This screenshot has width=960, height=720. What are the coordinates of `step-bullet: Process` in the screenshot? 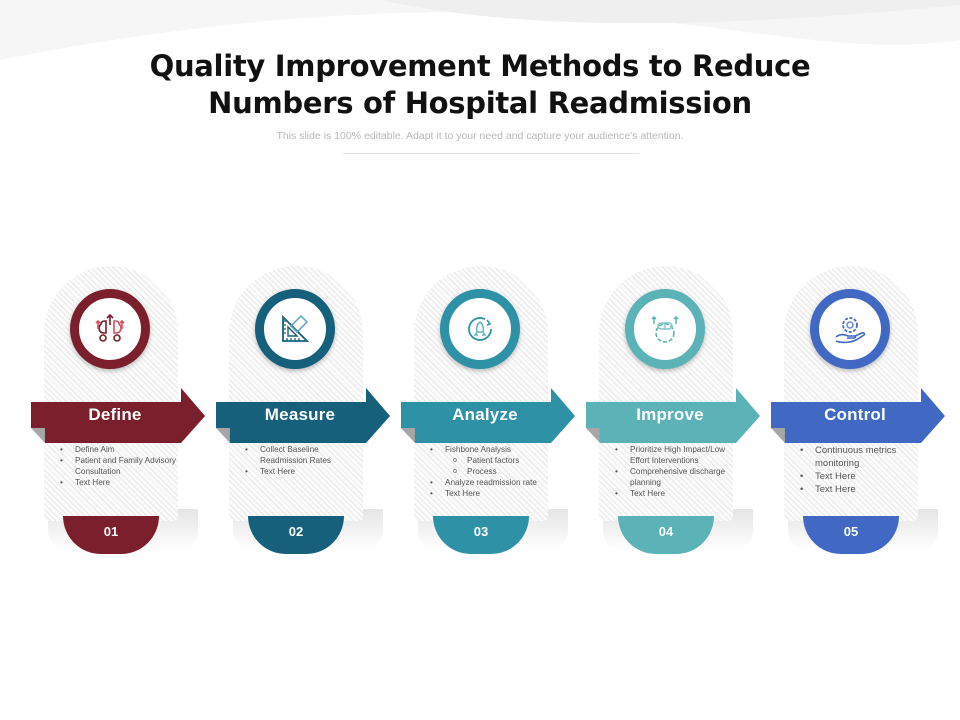 It's located at (487, 471).